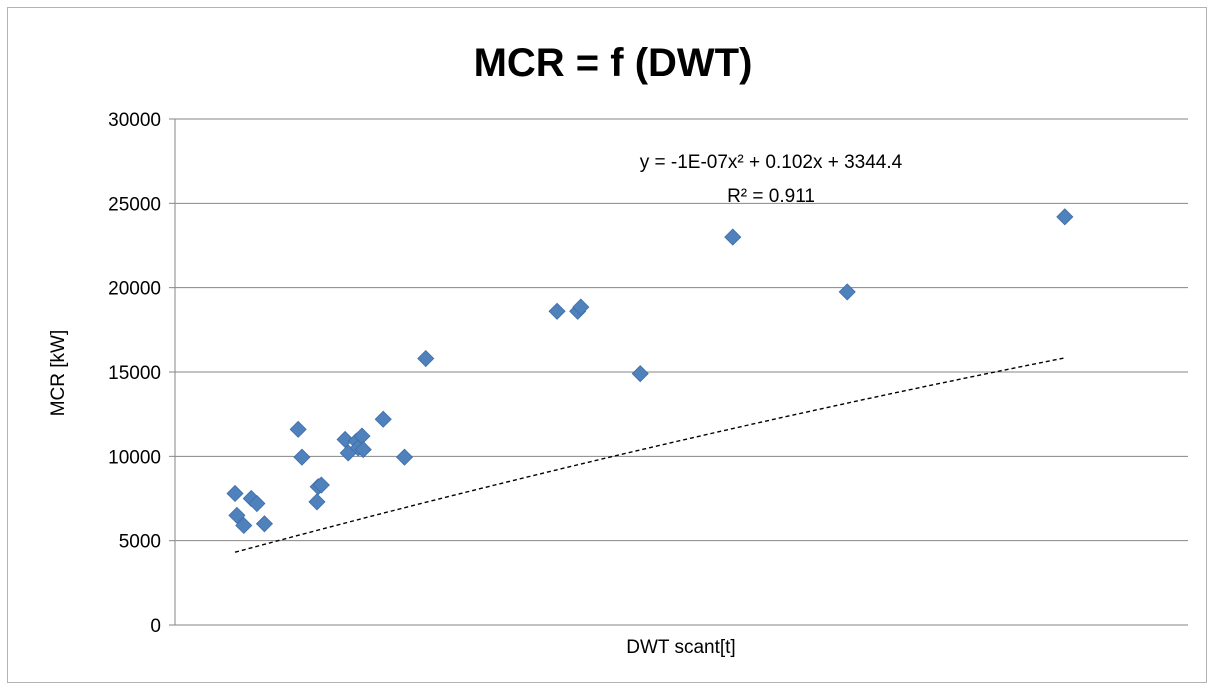 Image resolution: width=1214 pixels, height=688 pixels. Describe the element at coordinates (140, 542) in the screenshot. I see `y-tick-label: 5000` at that location.